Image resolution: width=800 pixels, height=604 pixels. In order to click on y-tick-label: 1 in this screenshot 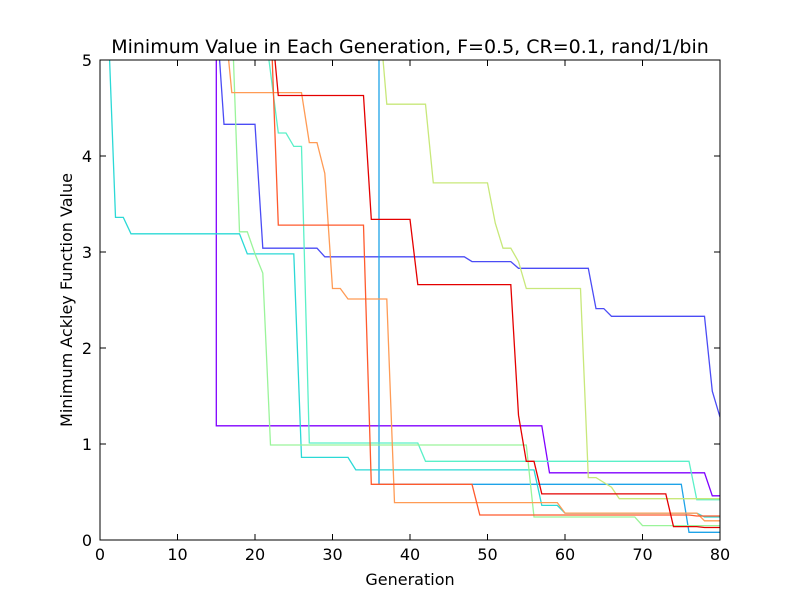, I will do `click(87, 444)`.